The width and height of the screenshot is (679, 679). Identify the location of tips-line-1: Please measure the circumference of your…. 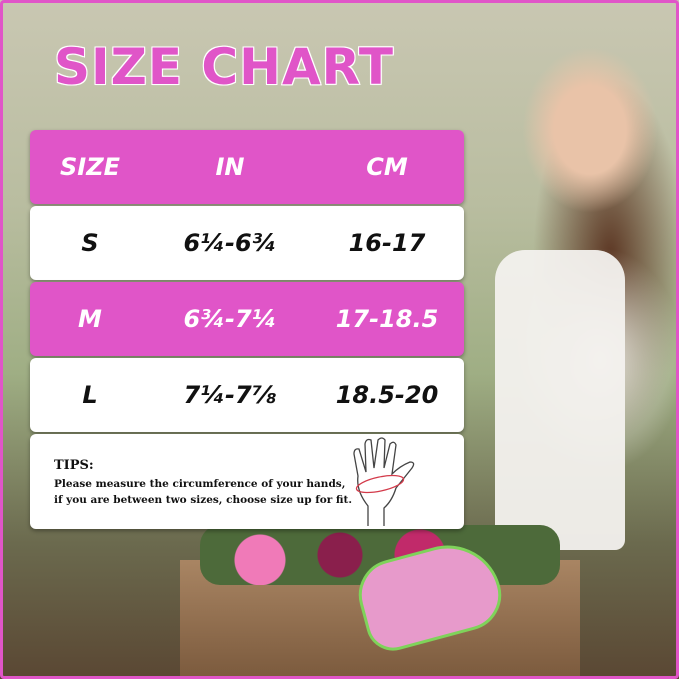
(200, 484).